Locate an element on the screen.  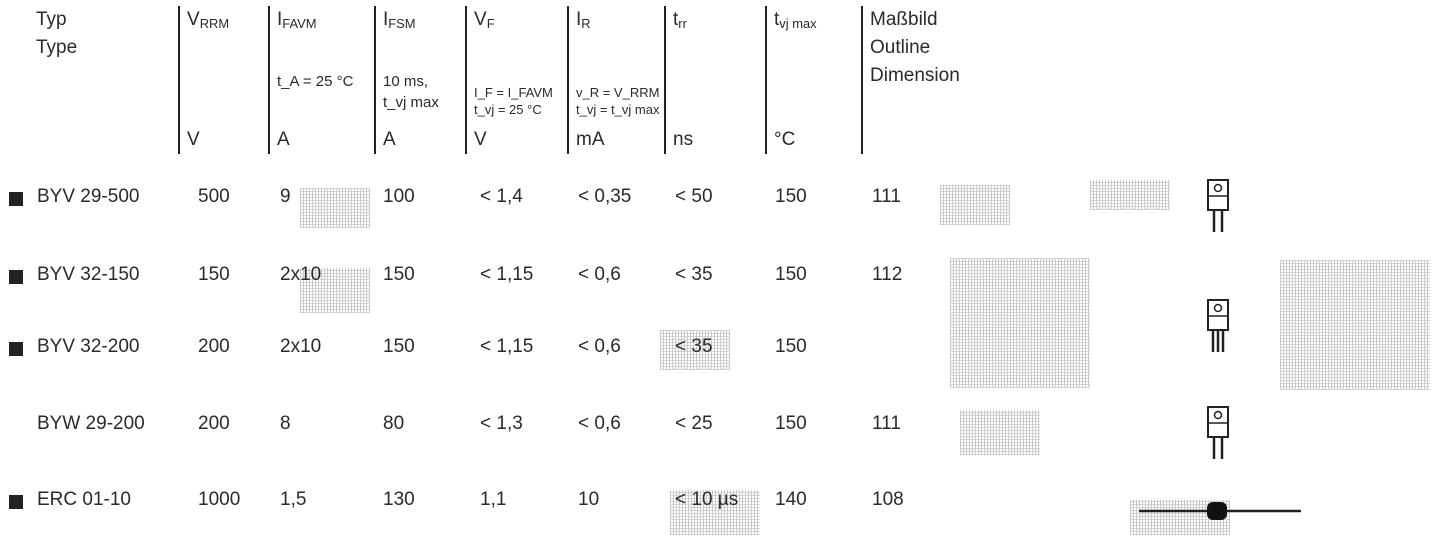
unit-ifsm: A is located at coordinates (389, 139).